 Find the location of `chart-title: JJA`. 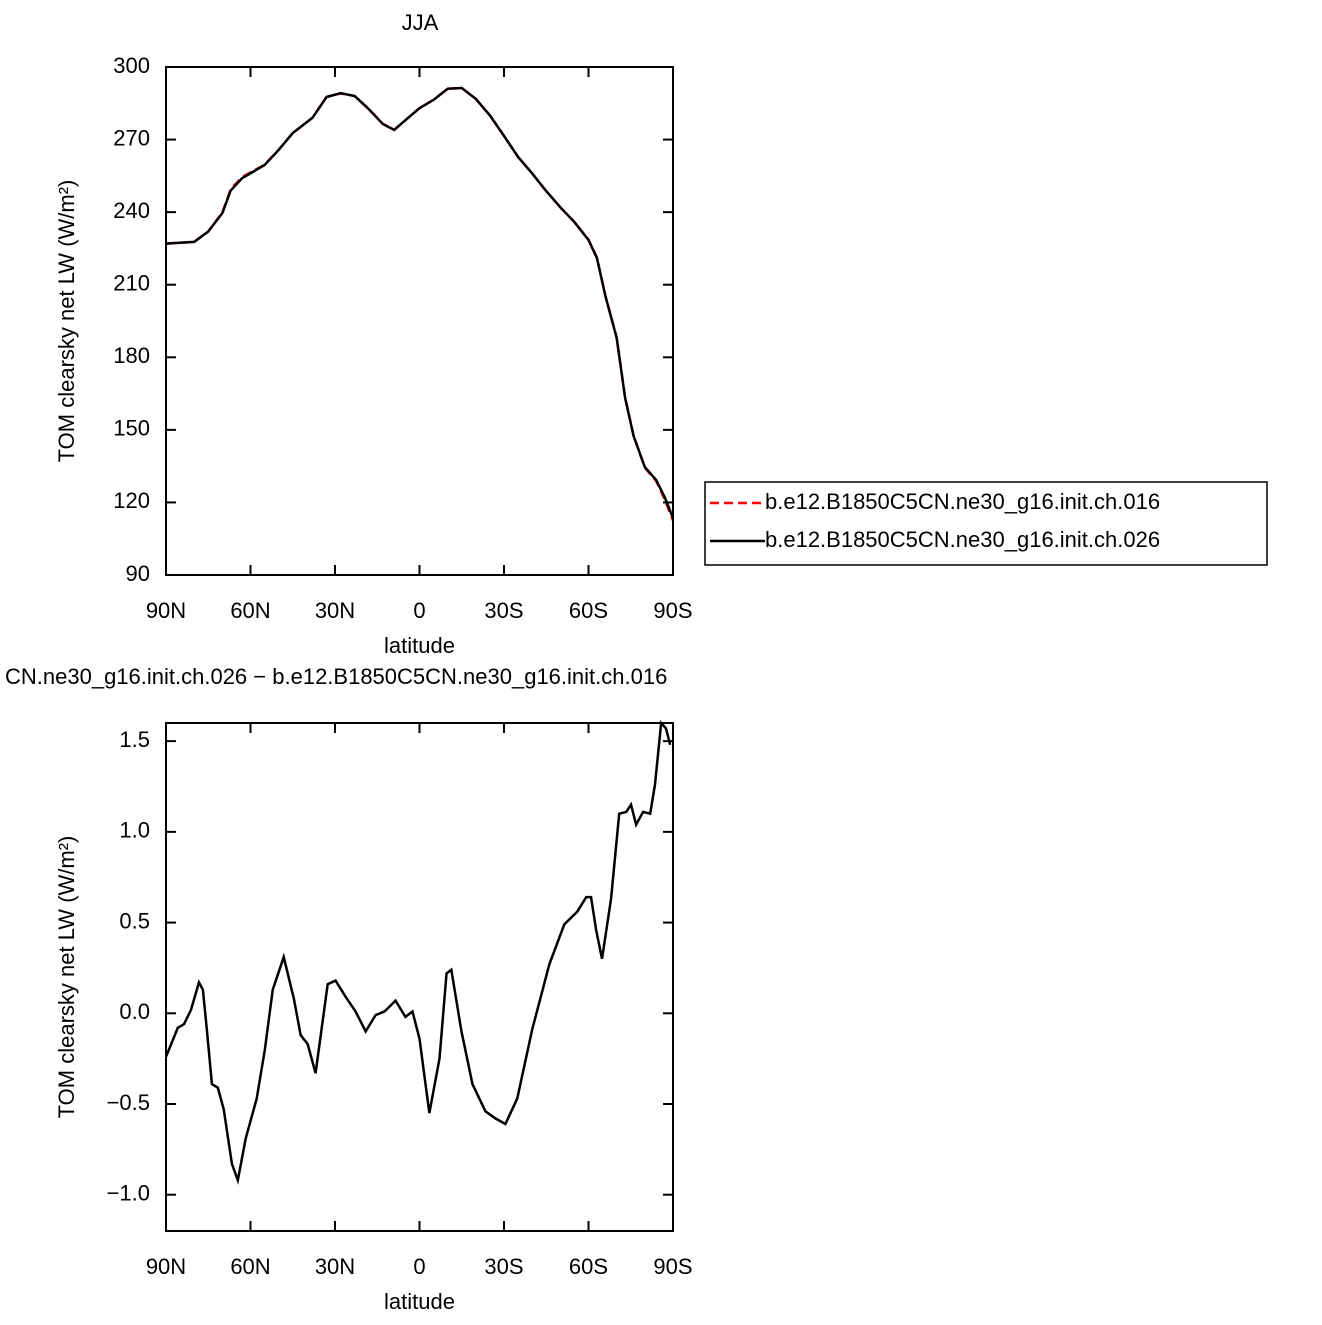

chart-title: JJA is located at coordinates (420, 22).